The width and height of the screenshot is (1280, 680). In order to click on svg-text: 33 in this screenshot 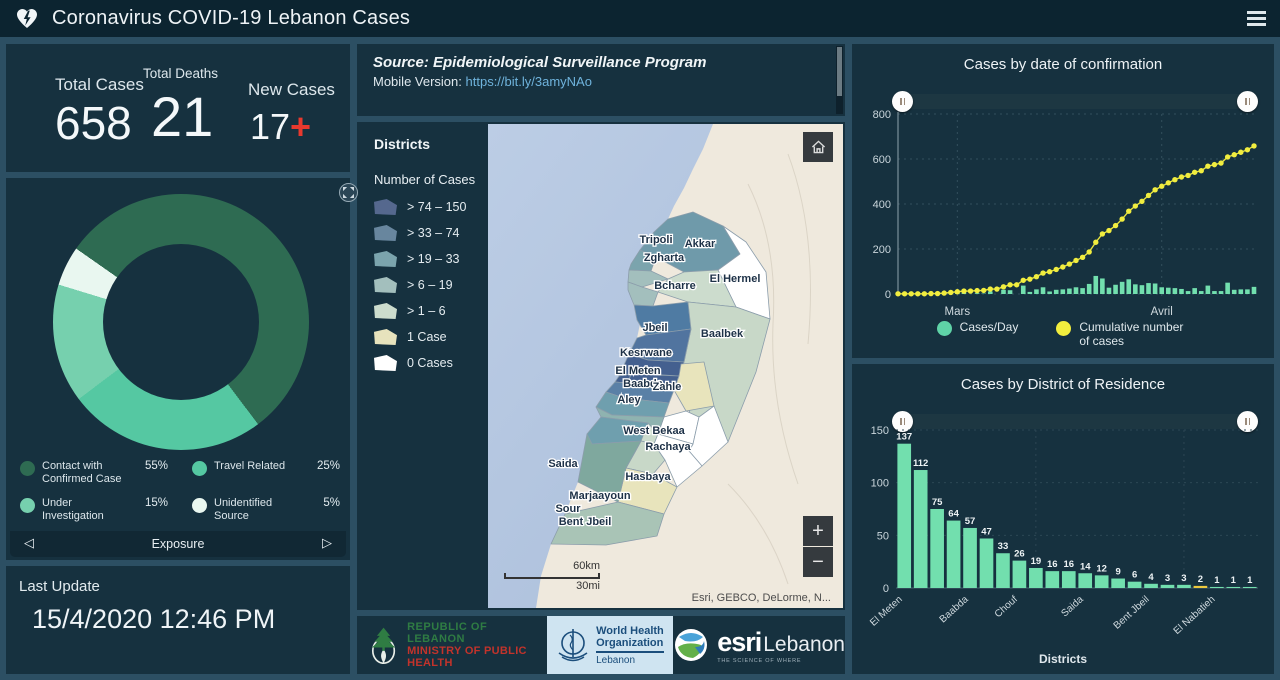, I will do `click(1003, 546)`.